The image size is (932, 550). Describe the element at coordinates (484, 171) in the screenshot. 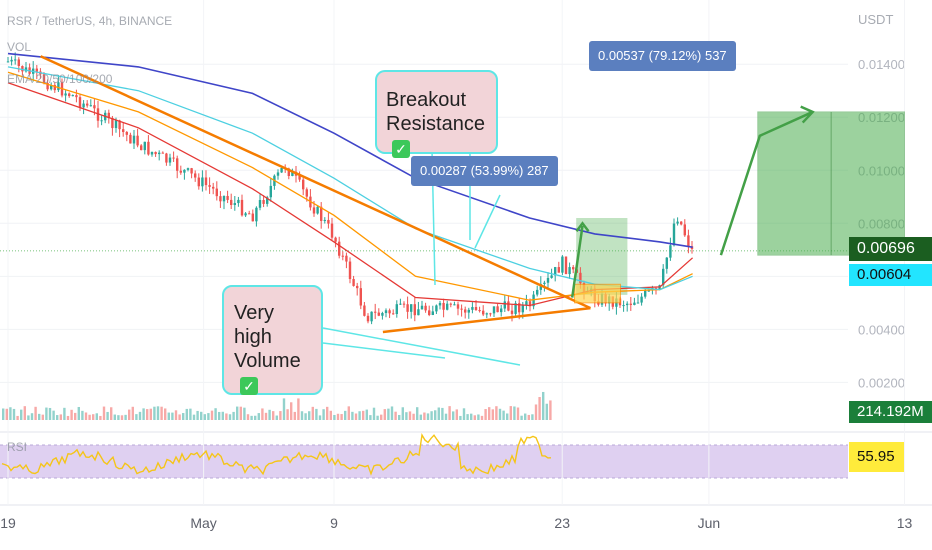

I see `measure-label-small: 0.00287 (53.99%) 287` at that location.